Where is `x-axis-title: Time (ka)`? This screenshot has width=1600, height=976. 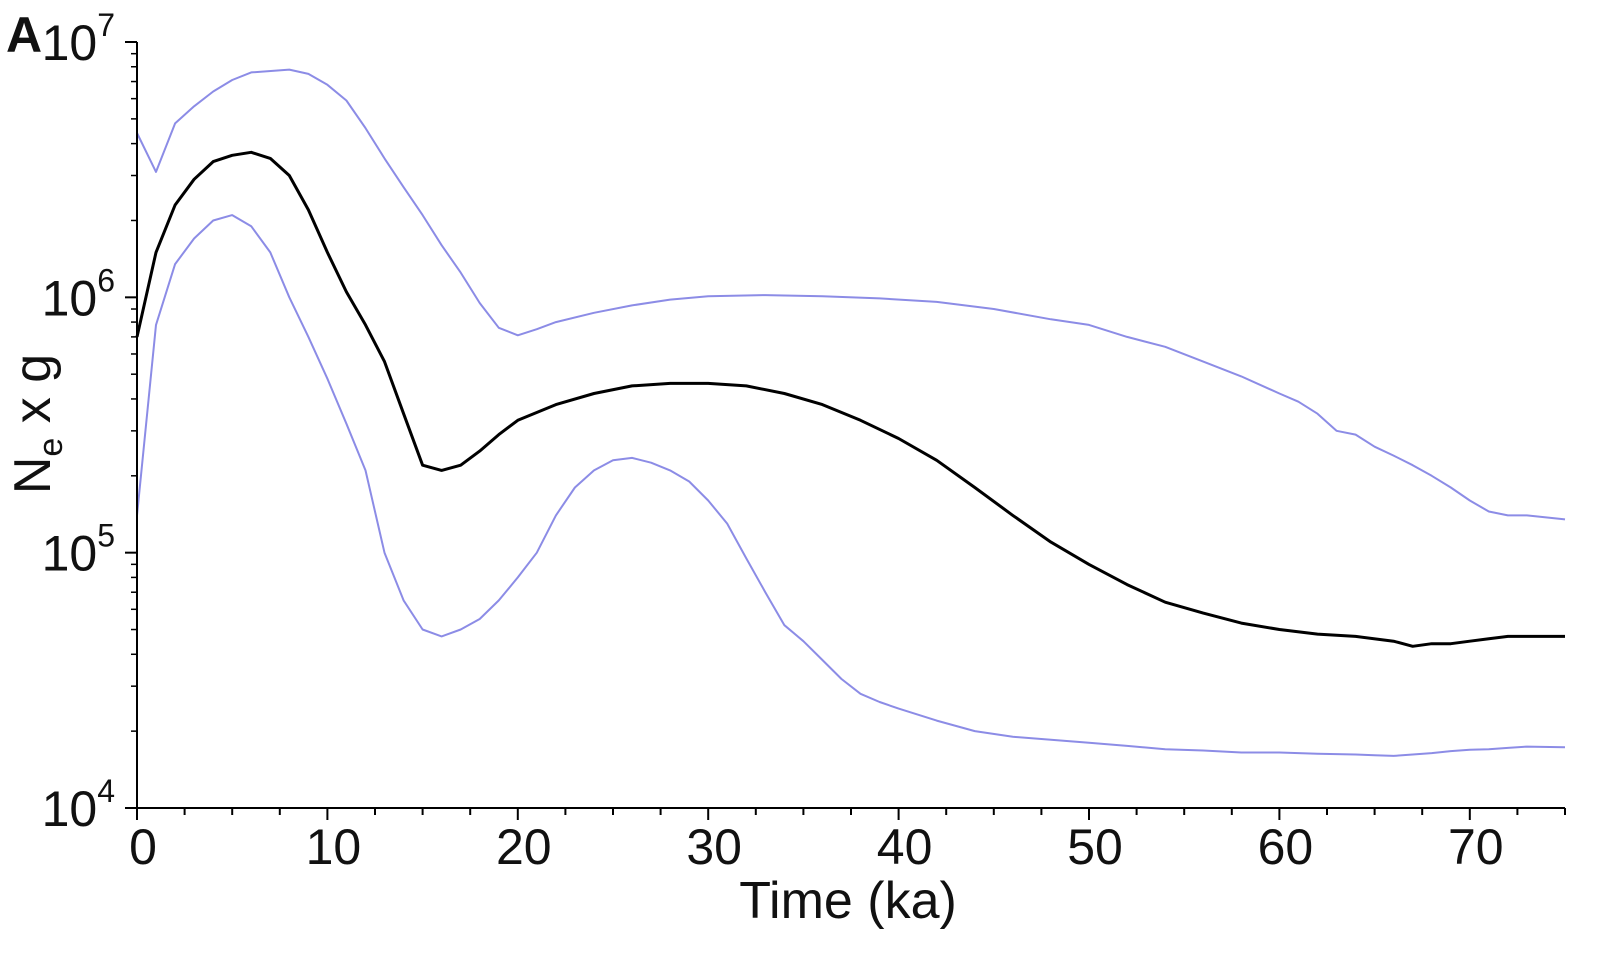
x-axis-title: Time (ka) is located at coordinates (848, 901).